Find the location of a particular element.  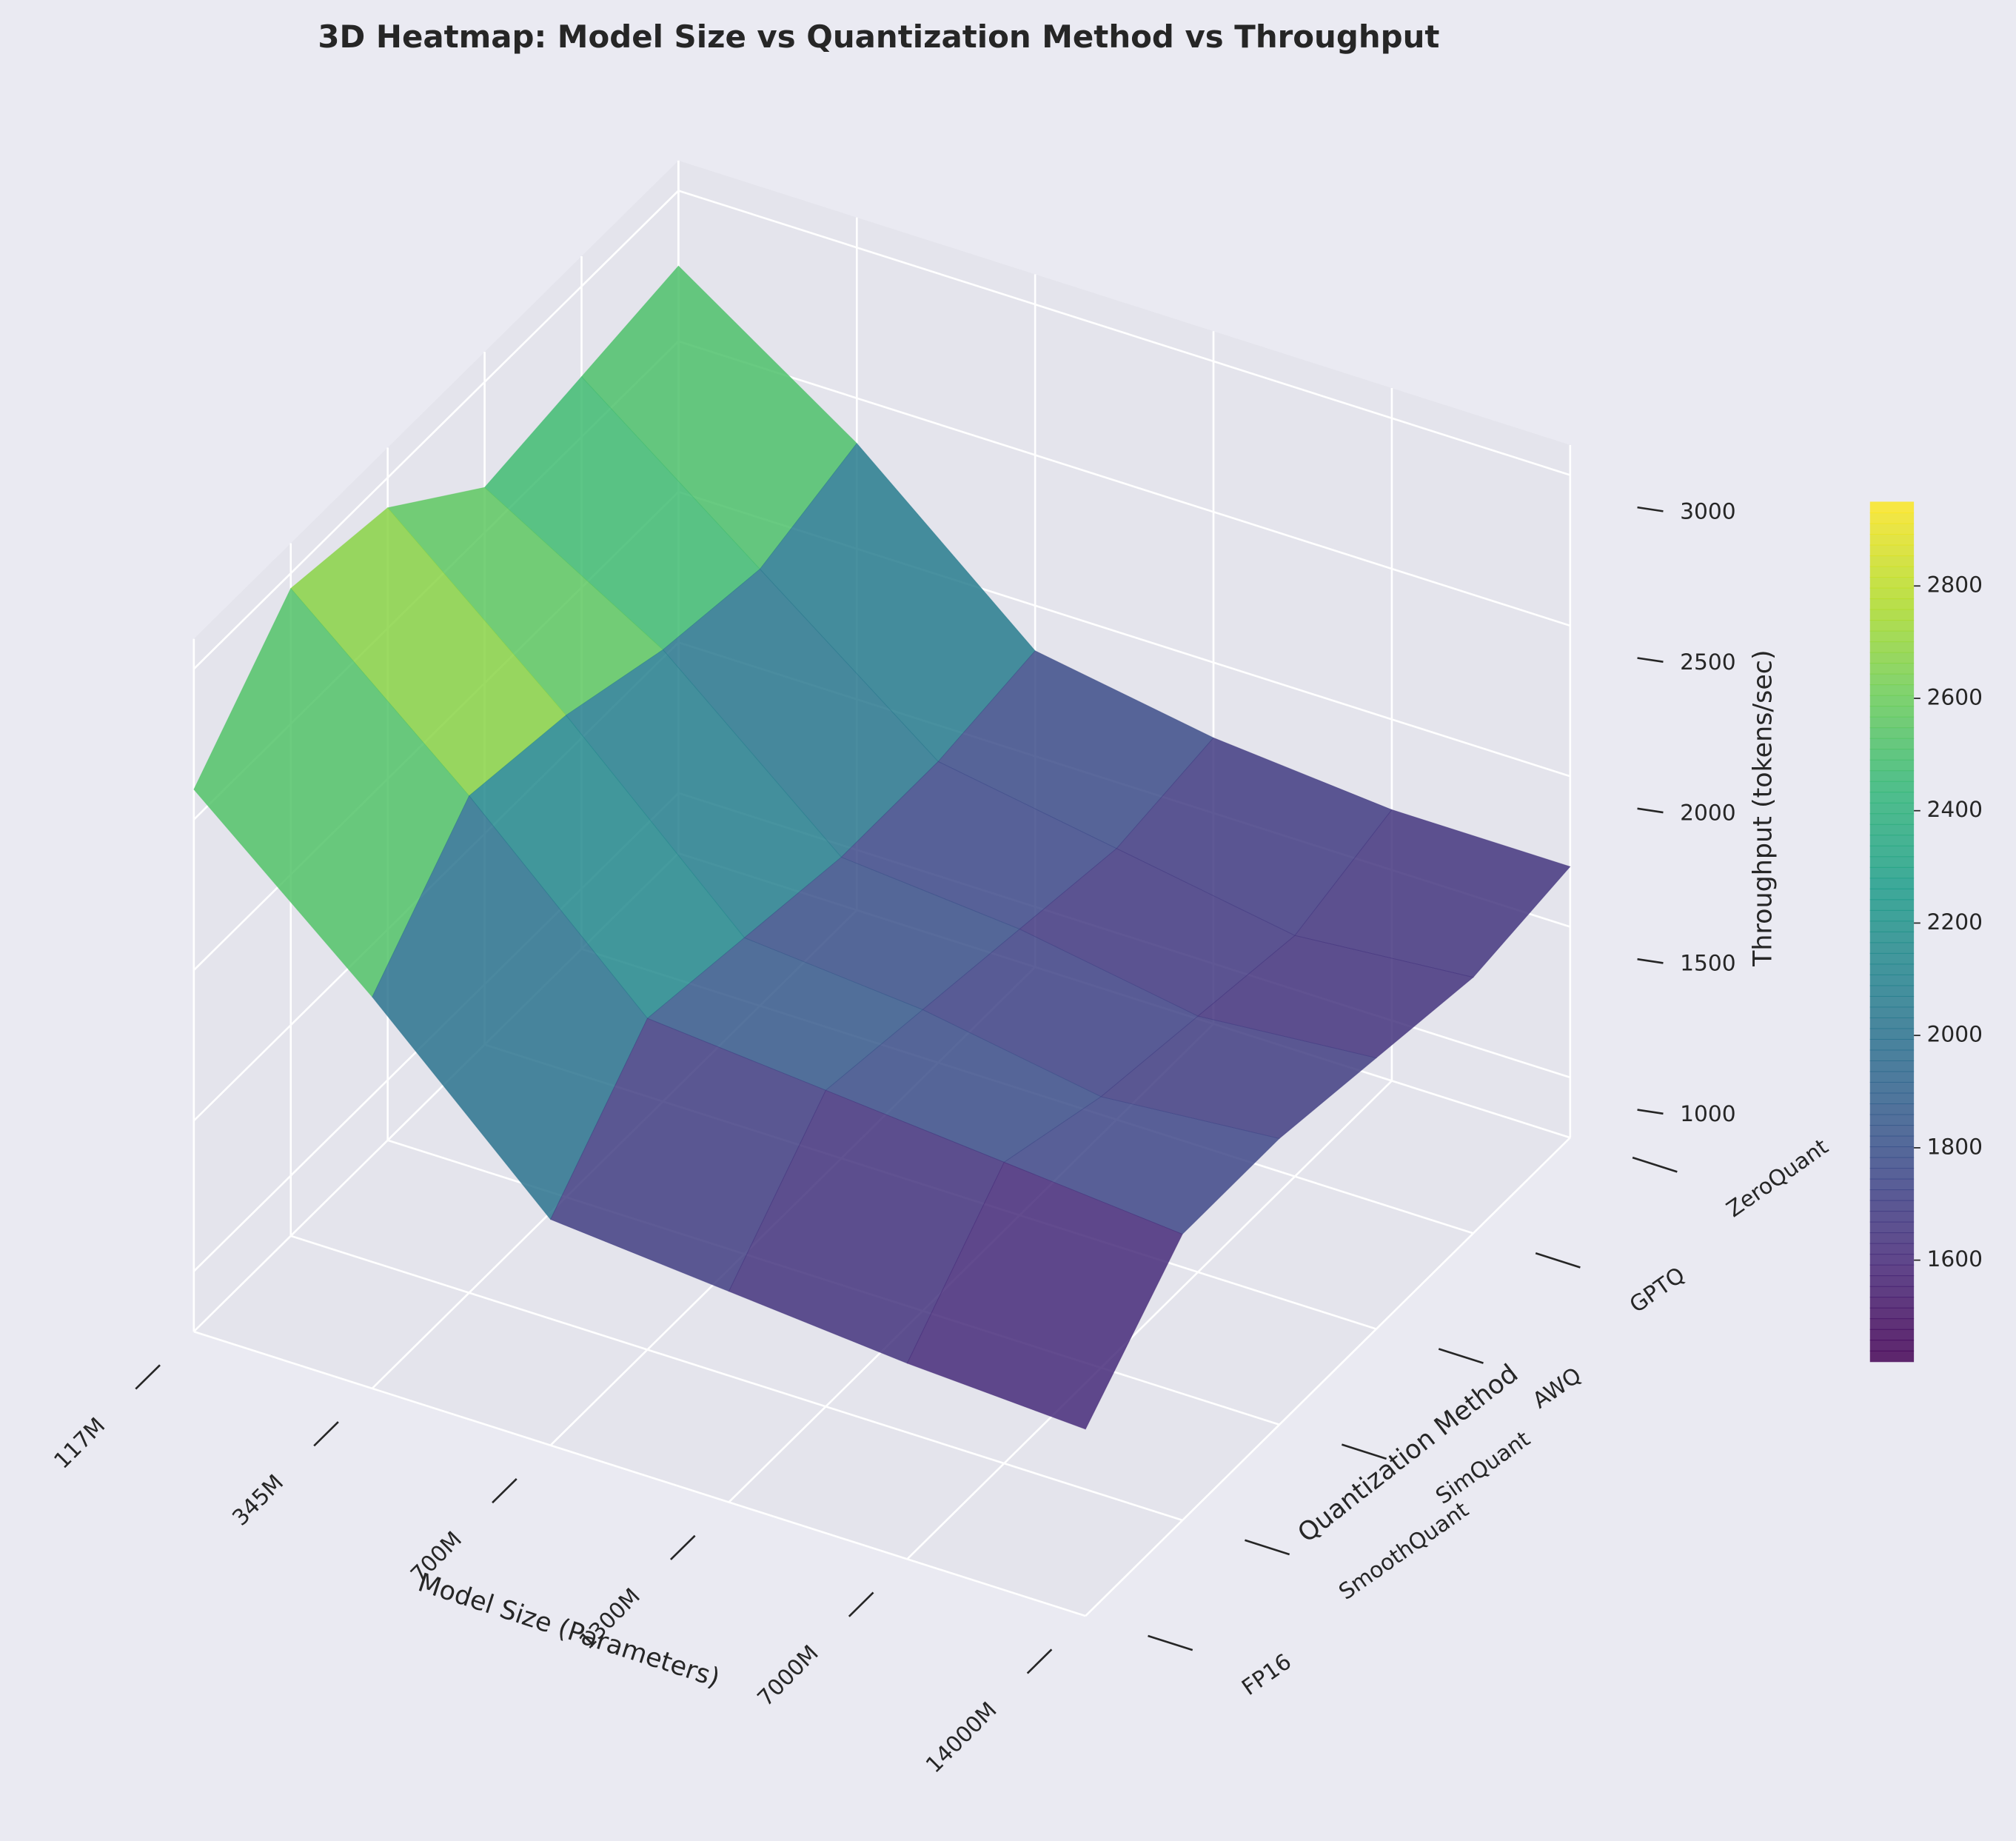

colorbar-tick-label: 1800 is located at coordinates (1955, 1146).